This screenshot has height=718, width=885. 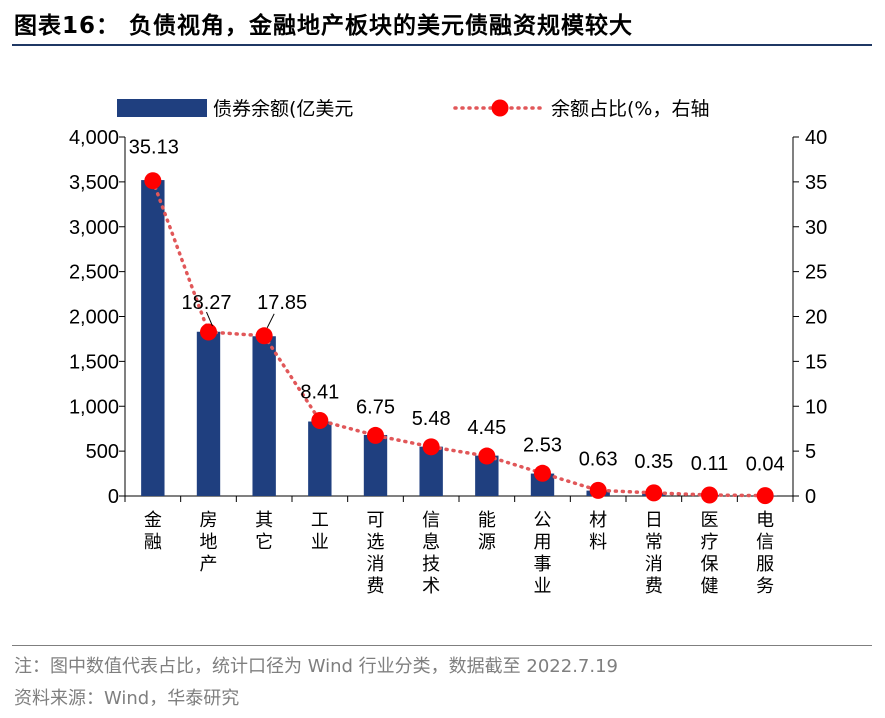 I want to click on category-label-8: 公用事业, so click(x=543, y=553).